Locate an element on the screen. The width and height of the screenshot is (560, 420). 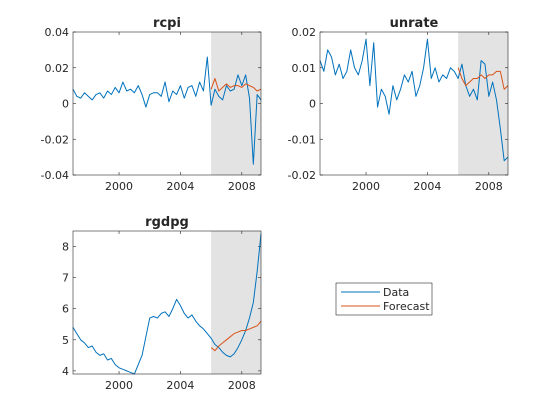
y-tick-label: 0.04 is located at coordinates (57, 32).